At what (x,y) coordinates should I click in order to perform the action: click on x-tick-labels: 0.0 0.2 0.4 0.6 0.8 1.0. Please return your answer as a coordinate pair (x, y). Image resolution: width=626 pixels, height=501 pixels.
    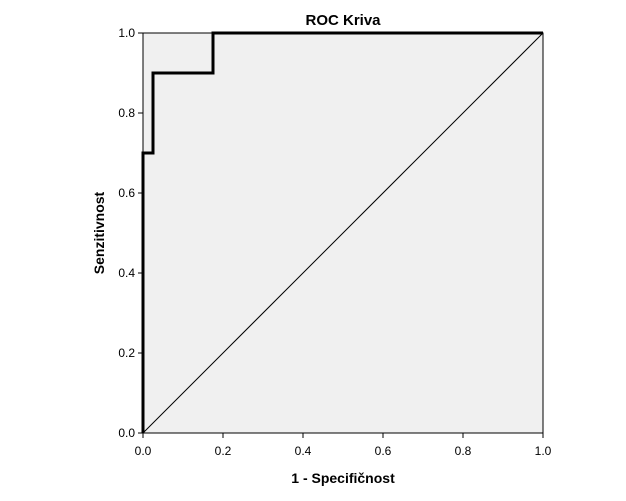
    Looking at the image, I should click on (343, 451).